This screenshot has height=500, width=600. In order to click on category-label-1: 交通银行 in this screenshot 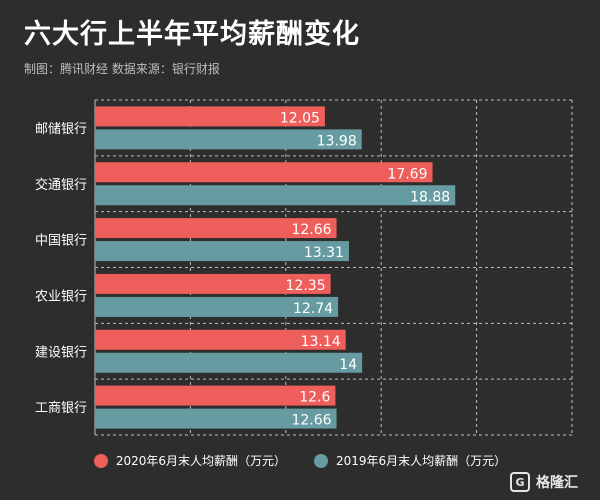, I will do `click(61, 185)`.